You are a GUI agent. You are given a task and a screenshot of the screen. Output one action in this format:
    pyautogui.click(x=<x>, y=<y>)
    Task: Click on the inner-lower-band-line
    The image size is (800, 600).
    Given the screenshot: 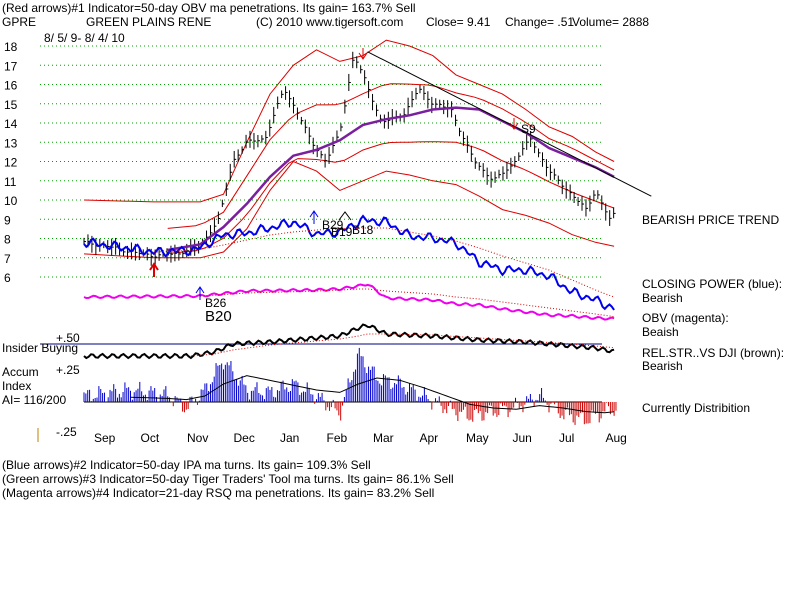 What is the action you would take?
    pyautogui.click(x=391, y=197)
    